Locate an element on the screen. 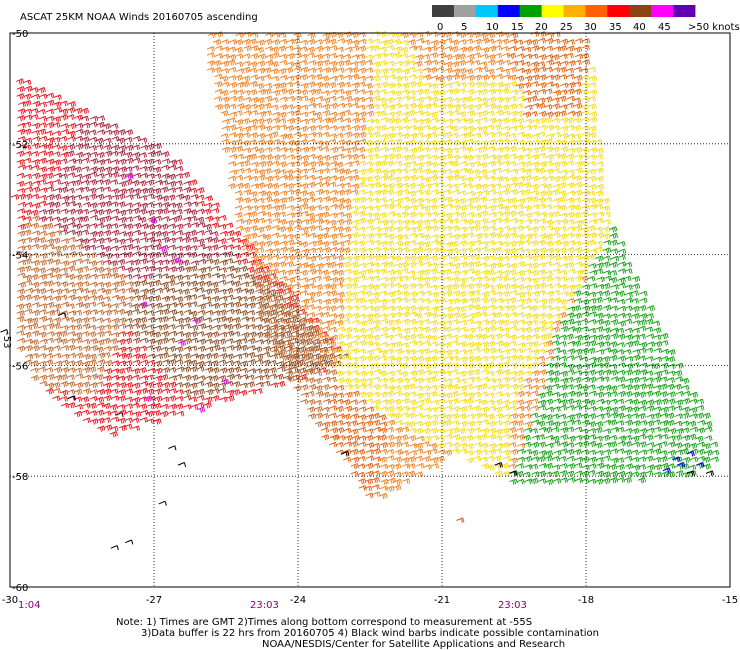 The height and width of the screenshot is (650, 740). legend-label: 35 is located at coordinates (615, 27).